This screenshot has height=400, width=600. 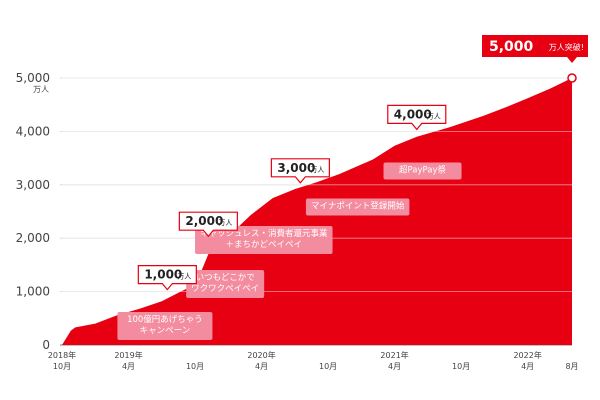 I want to click on milestone-value: 3,000, so click(x=296, y=168).